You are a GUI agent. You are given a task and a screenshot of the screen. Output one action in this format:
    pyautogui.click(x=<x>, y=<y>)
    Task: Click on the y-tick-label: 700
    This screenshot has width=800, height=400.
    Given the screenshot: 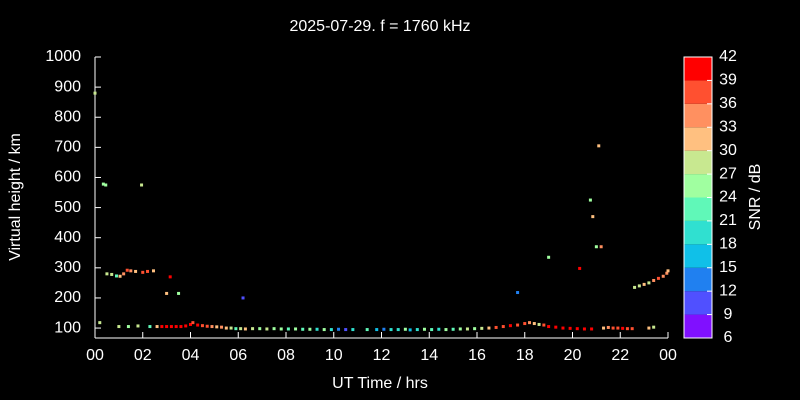 What is the action you would take?
    pyautogui.click(x=67, y=147)
    